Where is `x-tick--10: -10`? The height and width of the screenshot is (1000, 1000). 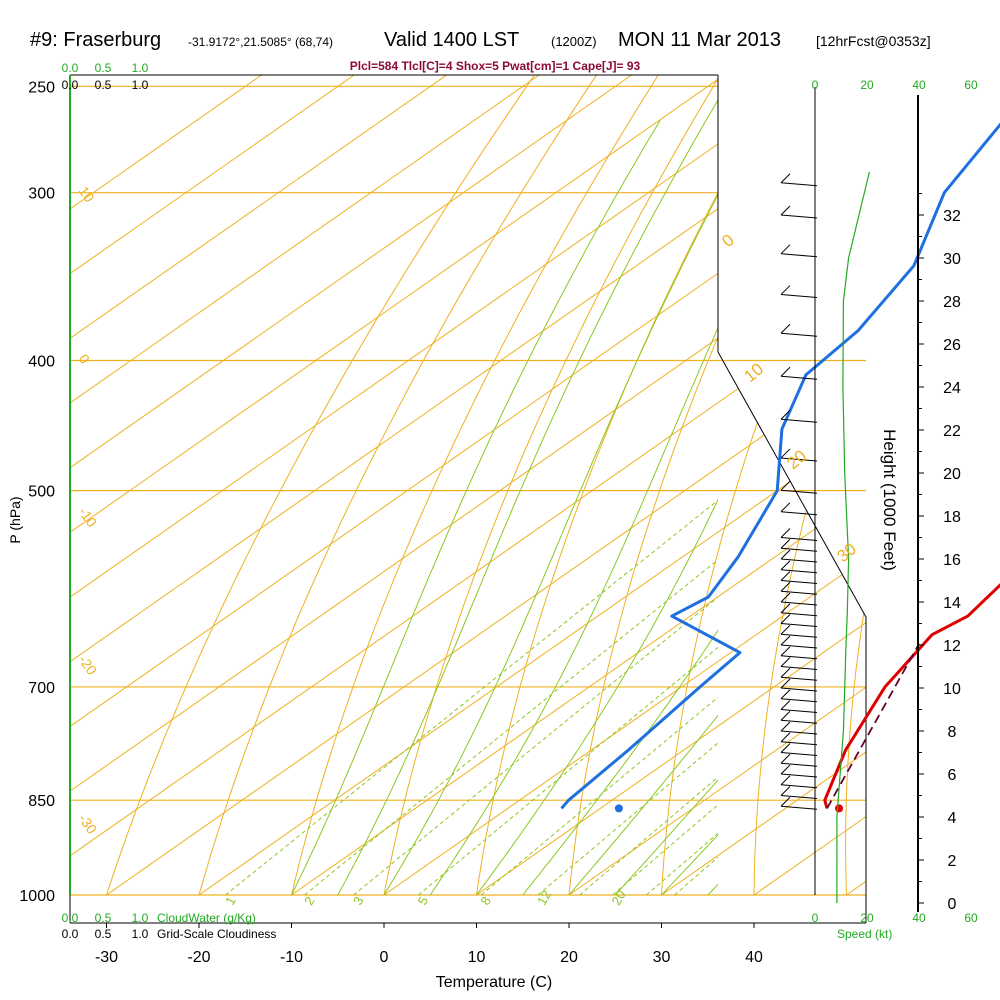
x-tick--10: -10 is located at coordinates (291, 957).